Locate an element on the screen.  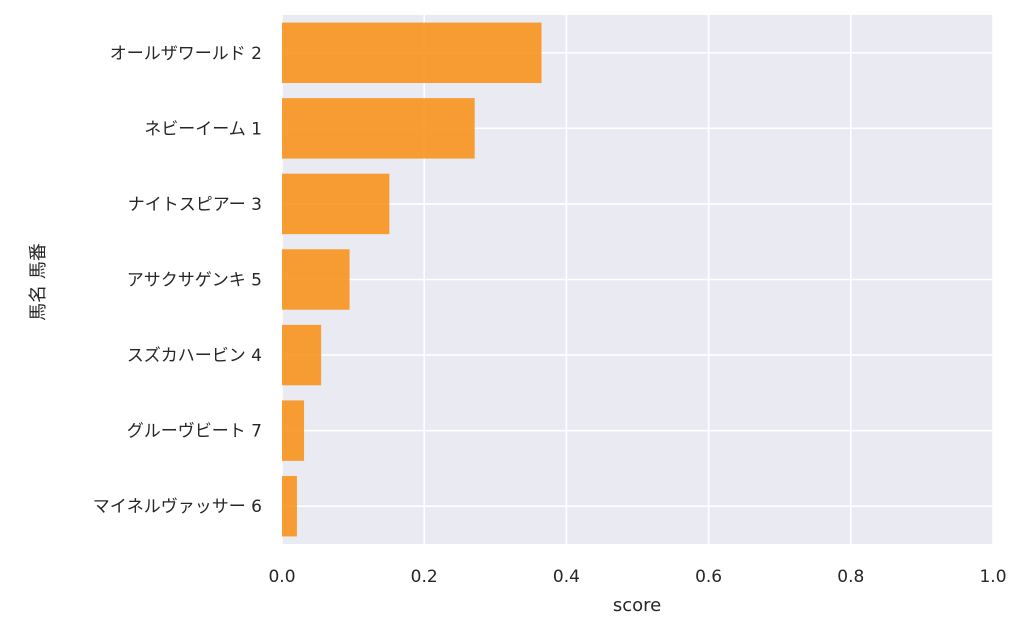
y-tick-label: アサクサゲンキ 5 is located at coordinates (194, 281).